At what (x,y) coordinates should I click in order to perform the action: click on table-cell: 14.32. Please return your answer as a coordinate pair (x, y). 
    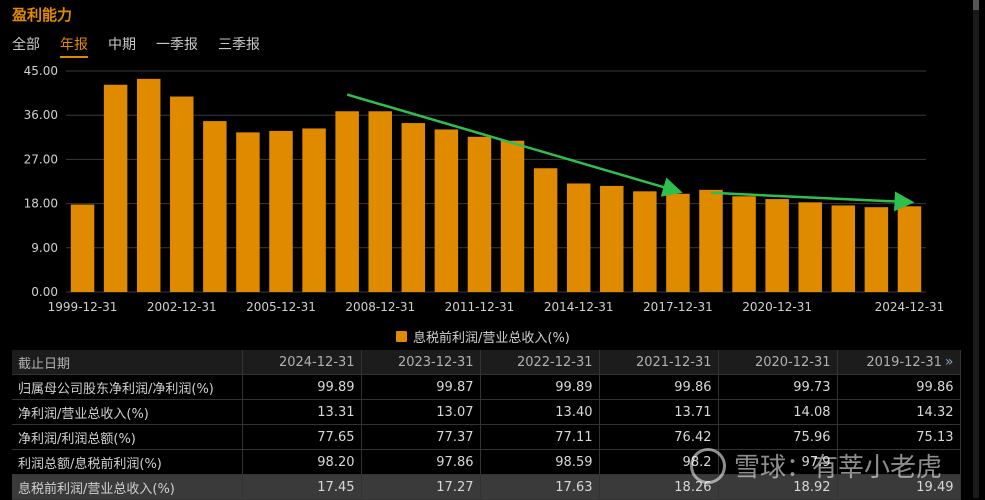
    Looking at the image, I should click on (899, 412).